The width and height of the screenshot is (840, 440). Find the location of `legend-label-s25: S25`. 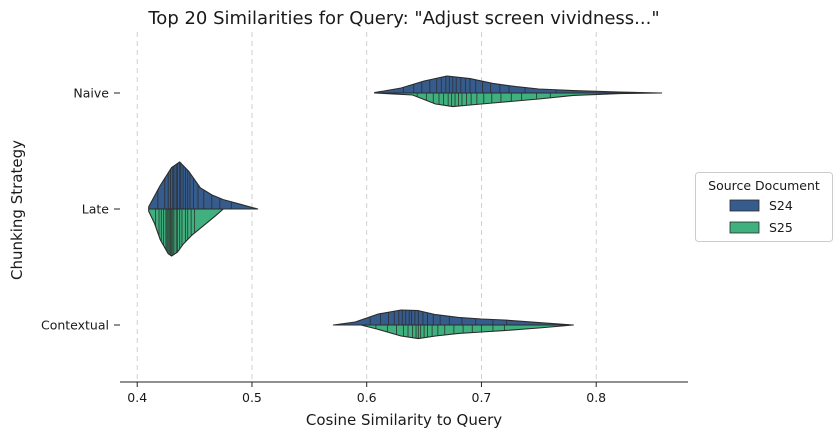

legend-label-s25: S25 is located at coordinates (781, 227).